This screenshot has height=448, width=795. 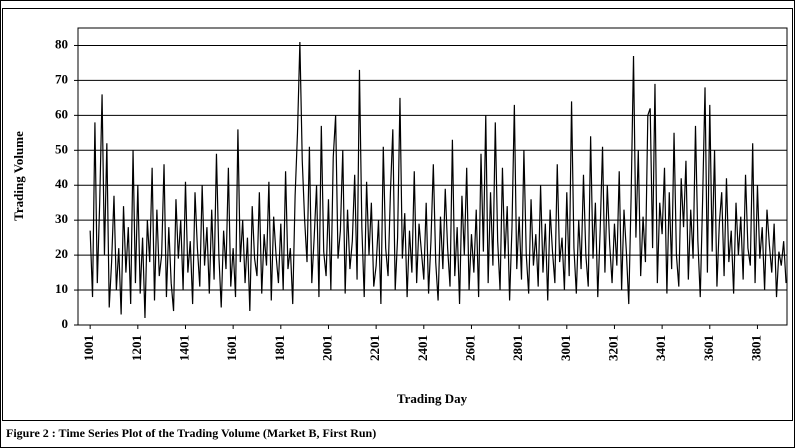 I want to click on y-tick-label: 10, so click(x=61, y=288).